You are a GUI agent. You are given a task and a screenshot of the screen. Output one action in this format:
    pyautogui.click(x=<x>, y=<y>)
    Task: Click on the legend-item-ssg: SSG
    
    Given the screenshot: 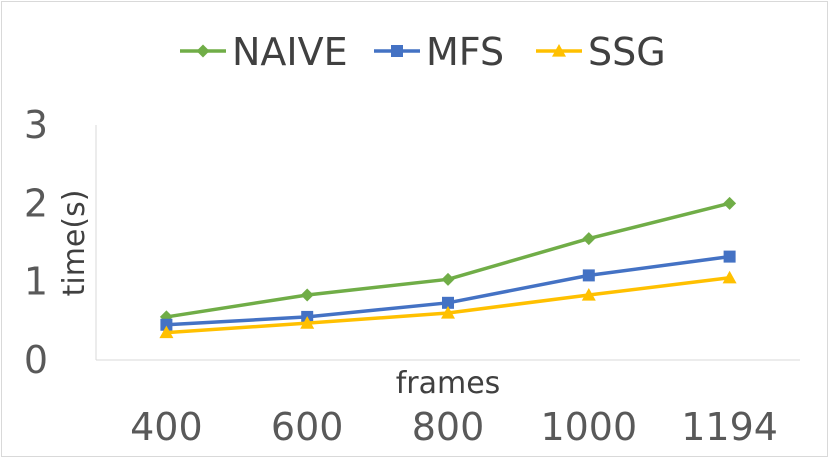 What is the action you would take?
    pyautogui.click(x=601, y=52)
    